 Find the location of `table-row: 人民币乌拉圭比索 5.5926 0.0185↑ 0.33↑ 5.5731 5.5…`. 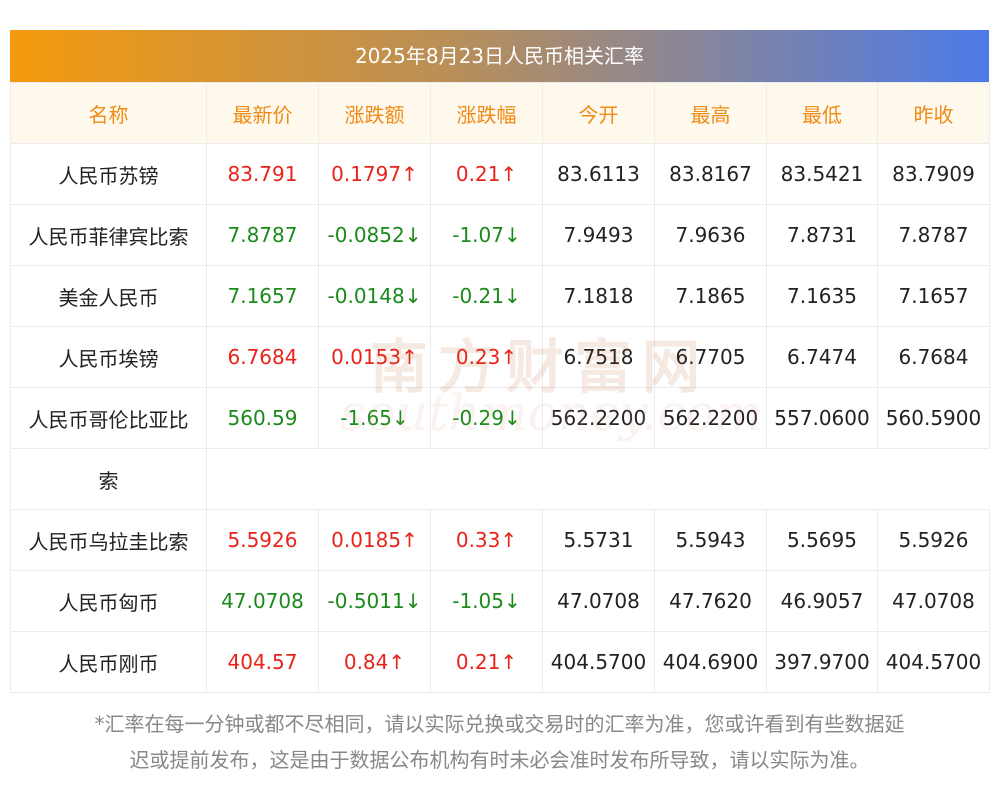

table-row: 人民币乌拉圭比索 5.5926 0.0185↑ 0.33↑ 5.5731 5.5… is located at coordinates (500, 540).